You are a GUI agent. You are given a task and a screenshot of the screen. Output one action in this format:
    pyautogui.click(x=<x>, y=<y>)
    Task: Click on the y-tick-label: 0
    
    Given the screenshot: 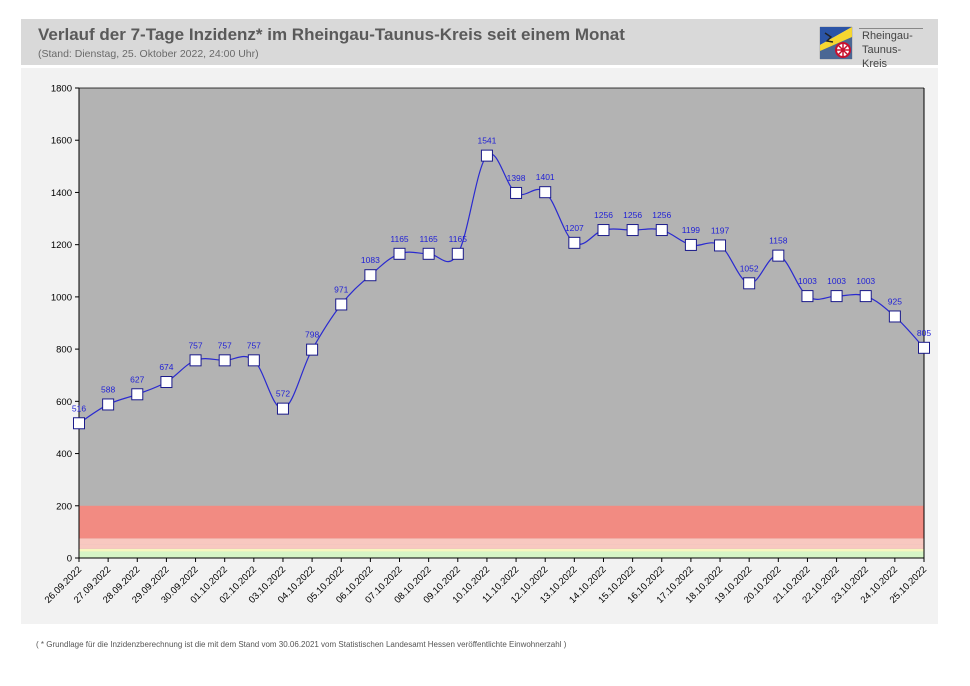 What is the action you would take?
    pyautogui.click(x=69, y=559)
    